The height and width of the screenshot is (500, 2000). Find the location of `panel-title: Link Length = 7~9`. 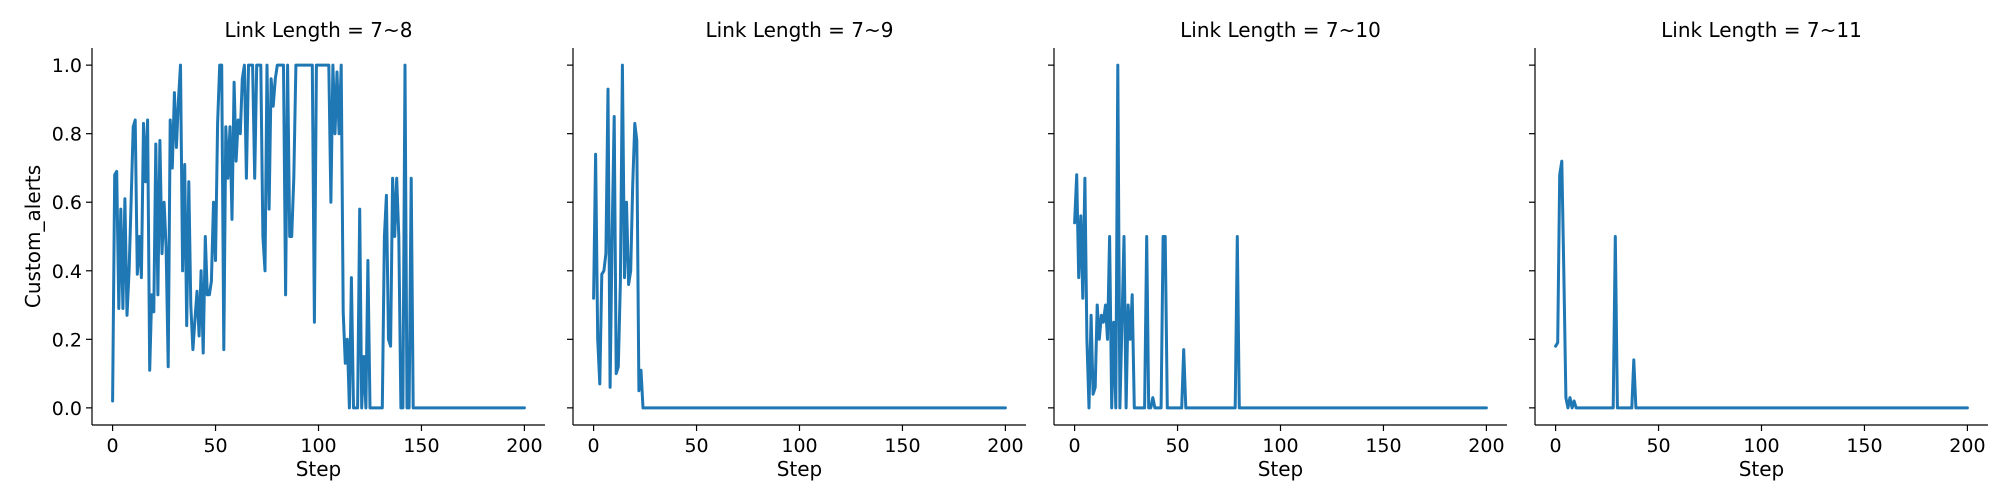

panel-title: Link Length = 7~9 is located at coordinates (800, 30).